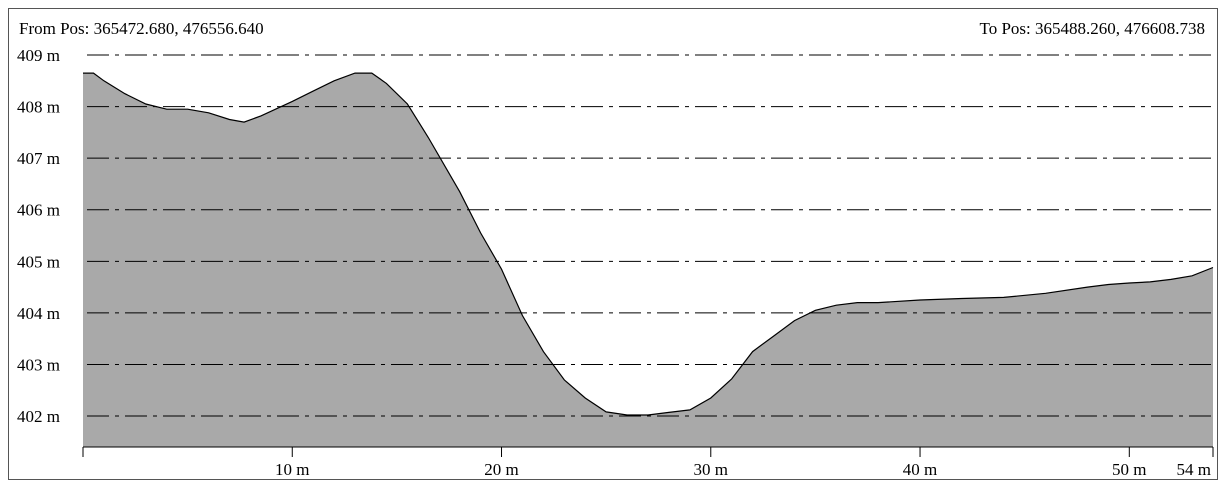 The width and height of the screenshot is (1225, 486). What do you see at coordinates (1092, 28) in the screenshot?
I see `to-position-label: To Pos: 365488.260, 476608.738` at bounding box center [1092, 28].